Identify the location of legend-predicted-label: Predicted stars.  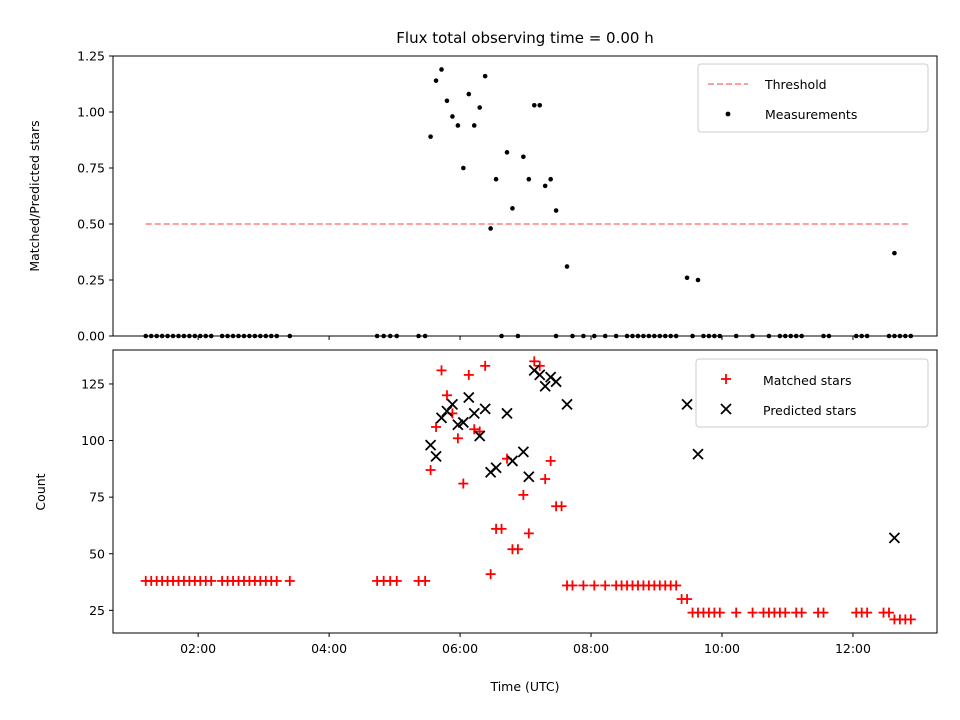
(809, 410).